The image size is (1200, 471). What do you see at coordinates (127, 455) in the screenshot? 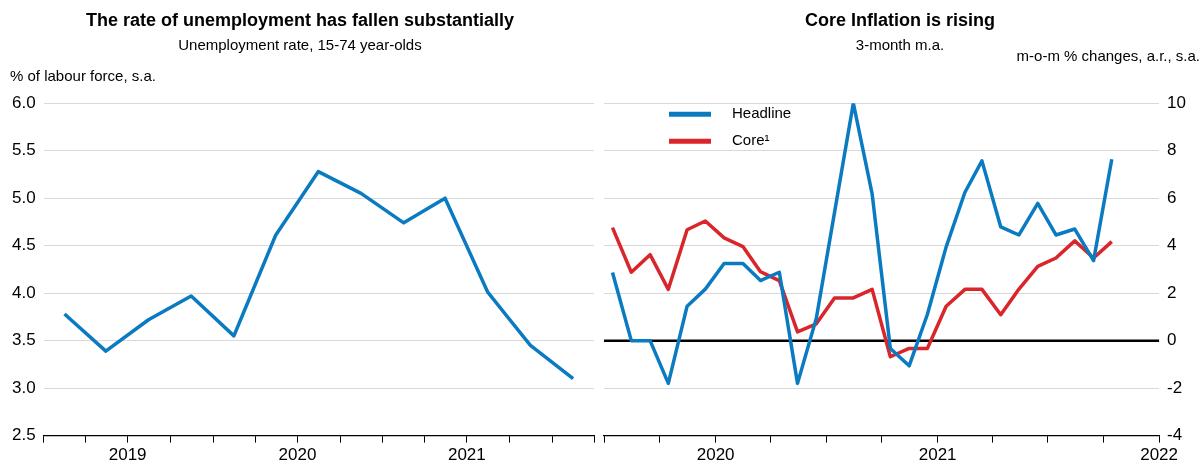
I see `x-tick-label: 2019` at bounding box center [127, 455].